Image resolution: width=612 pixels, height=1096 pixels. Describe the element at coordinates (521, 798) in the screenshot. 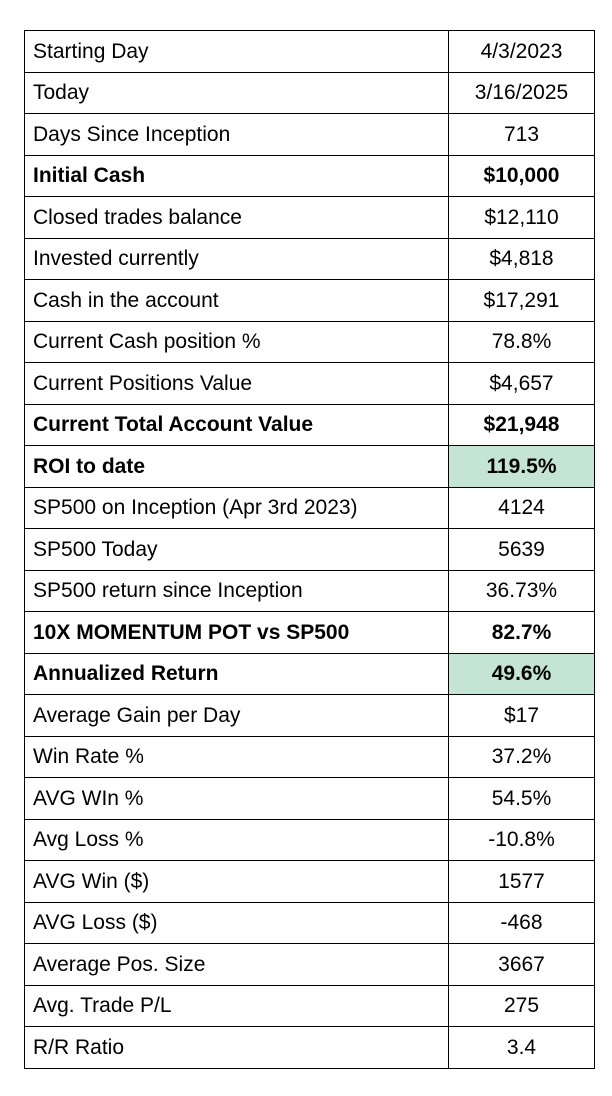

I see `row-value: 54.5%` at that location.